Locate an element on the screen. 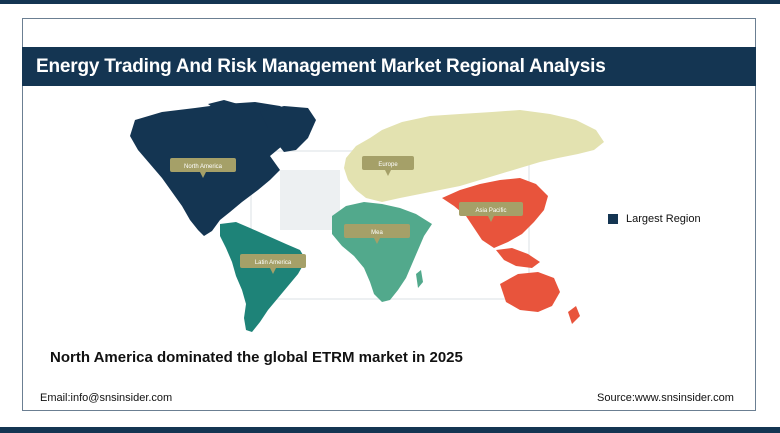  callout-latin-america-label: Latin America is located at coordinates (273, 263).